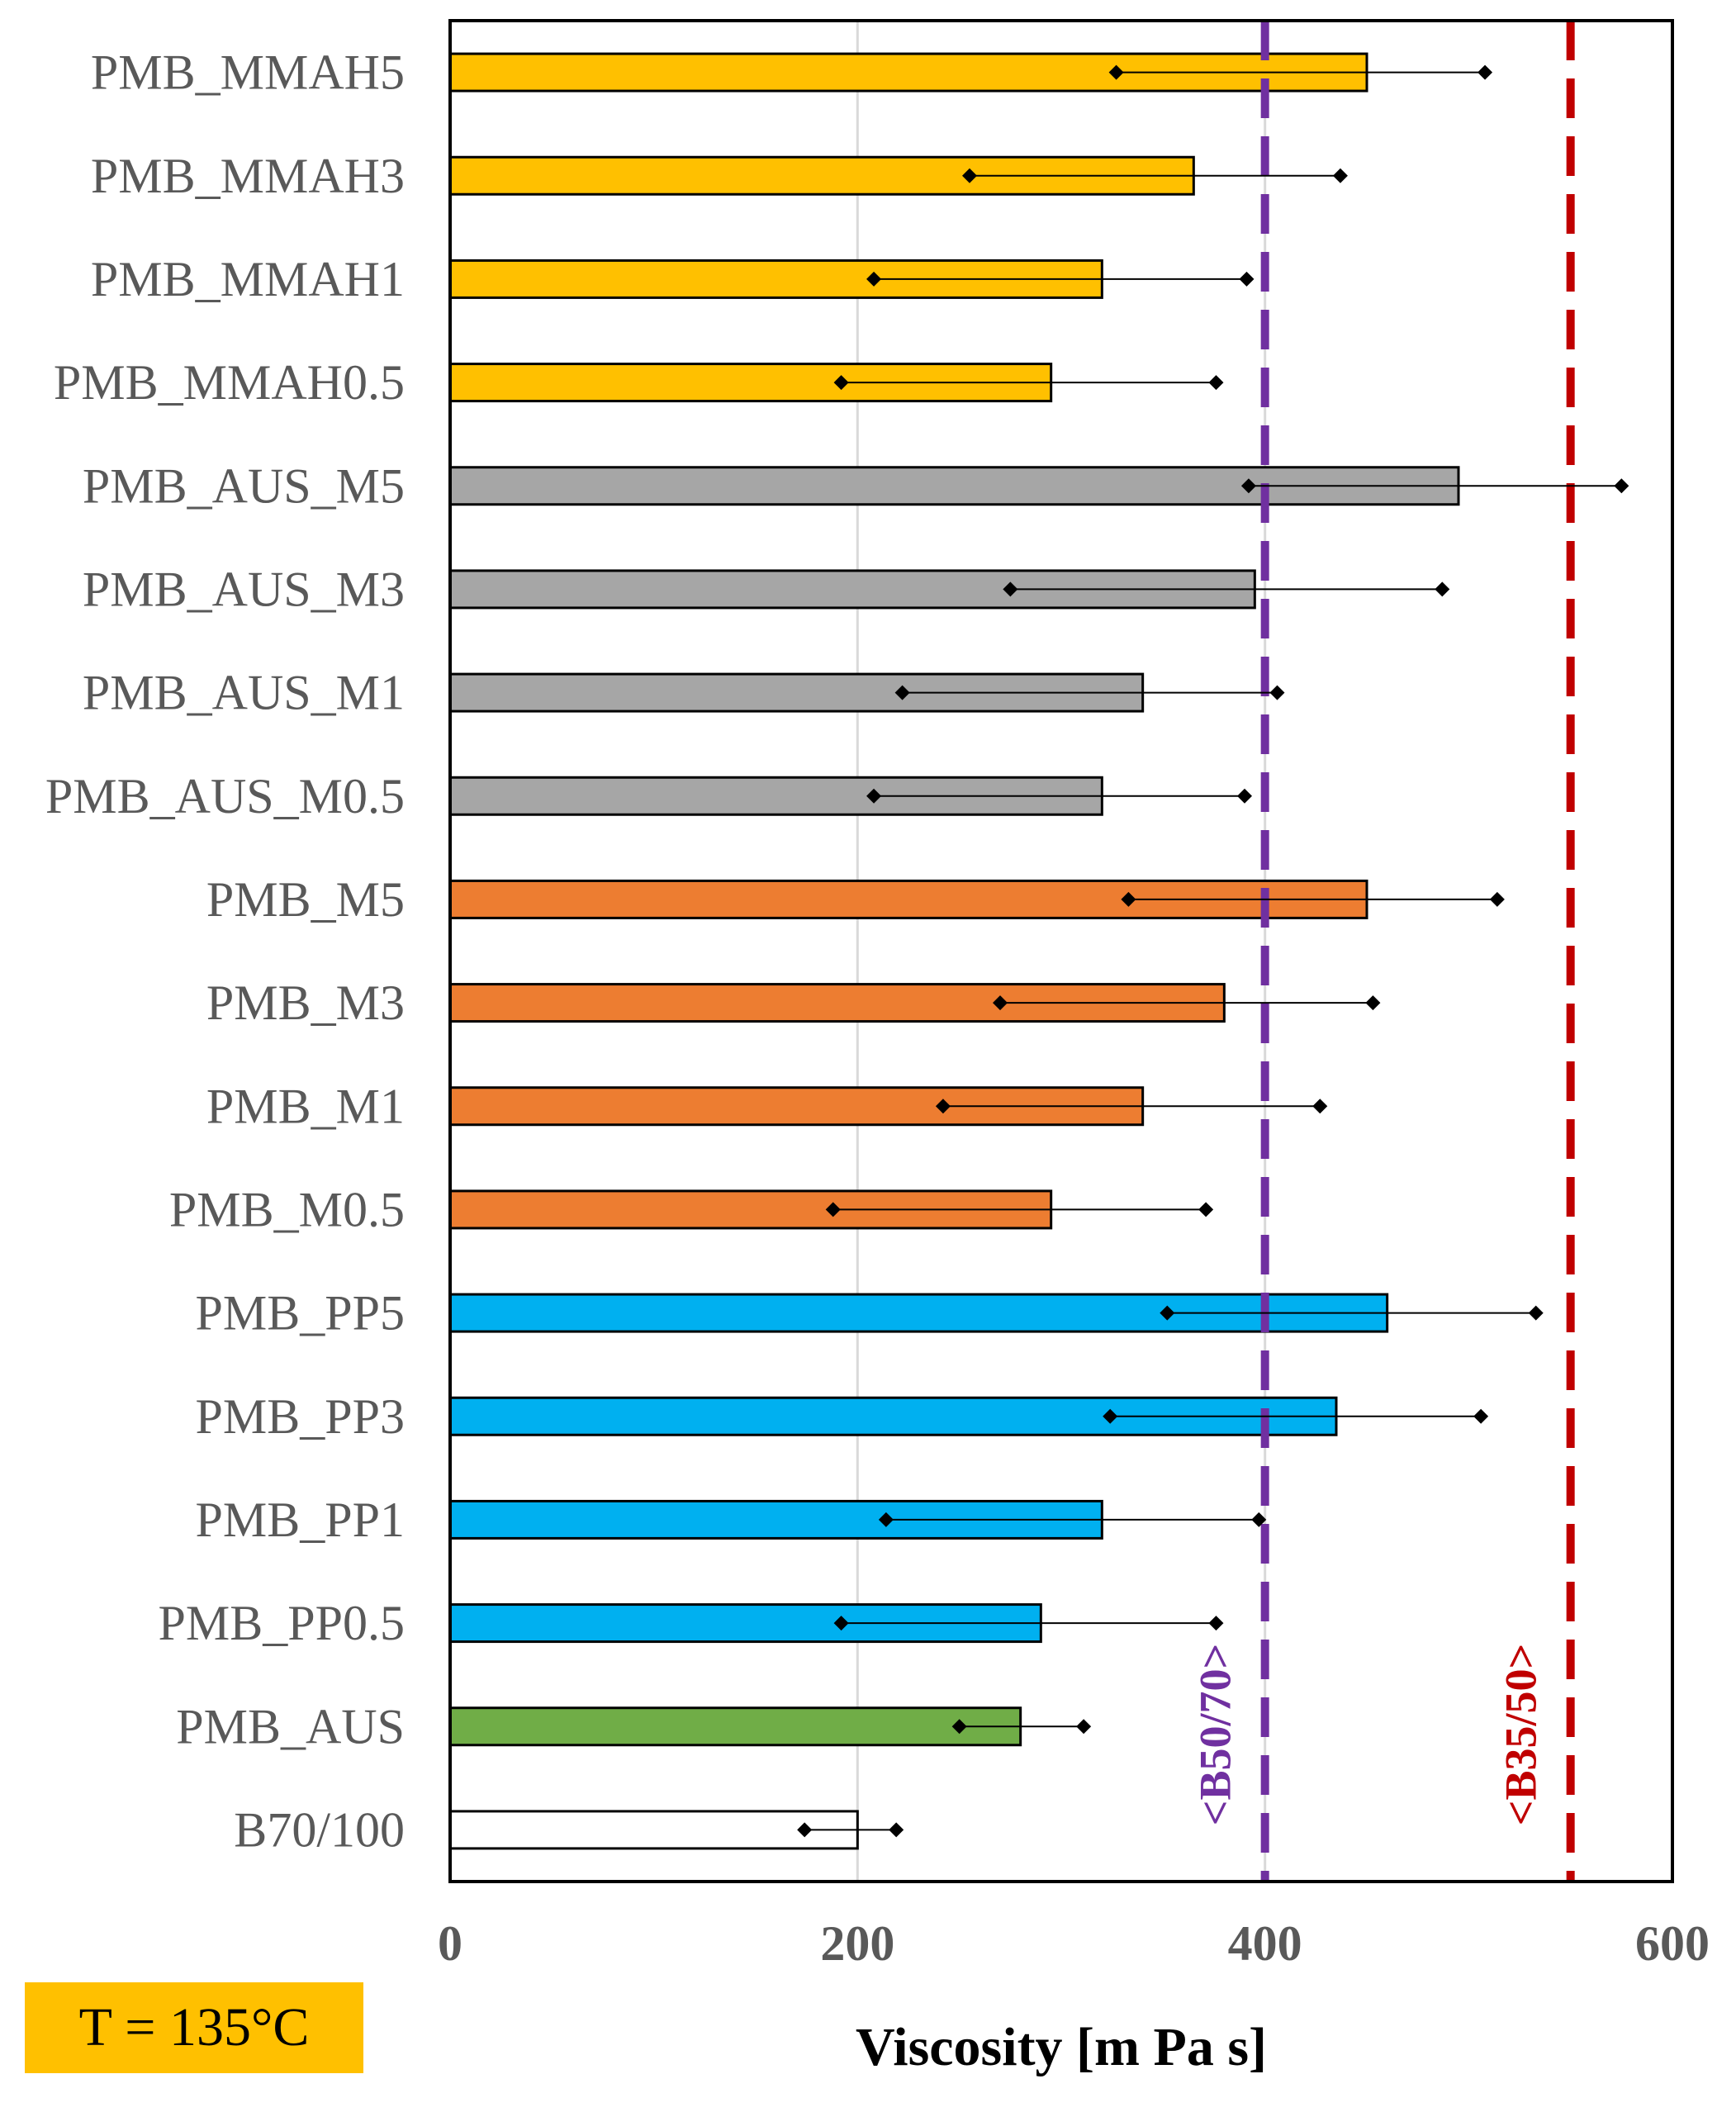  I want to click on category-label: PMB_M3, so click(305, 1002).